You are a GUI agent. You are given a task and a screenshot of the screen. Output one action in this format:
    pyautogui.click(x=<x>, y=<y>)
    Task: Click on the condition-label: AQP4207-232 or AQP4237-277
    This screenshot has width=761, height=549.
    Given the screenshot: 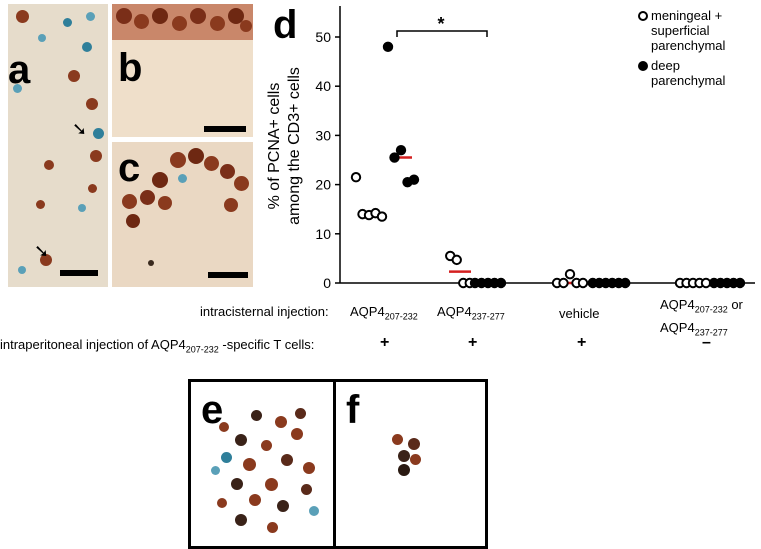 What is the action you would take?
    pyautogui.click(x=701, y=318)
    